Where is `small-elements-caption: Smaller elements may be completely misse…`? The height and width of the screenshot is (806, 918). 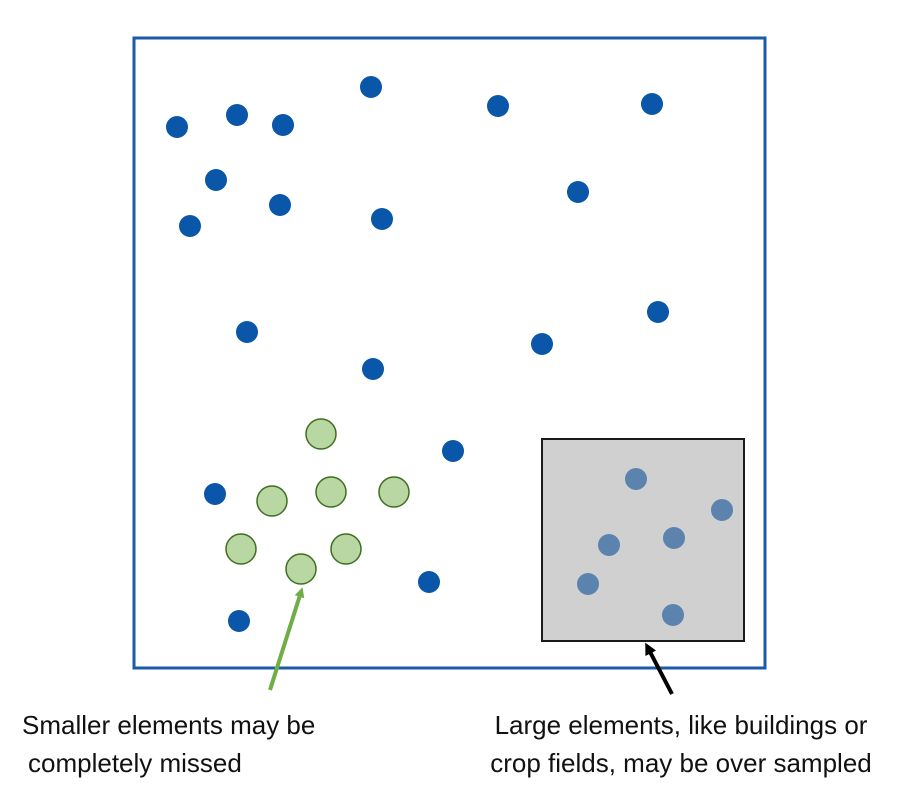
small-elements-caption: Smaller elements may be completely misse… is located at coordinates (212, 744).